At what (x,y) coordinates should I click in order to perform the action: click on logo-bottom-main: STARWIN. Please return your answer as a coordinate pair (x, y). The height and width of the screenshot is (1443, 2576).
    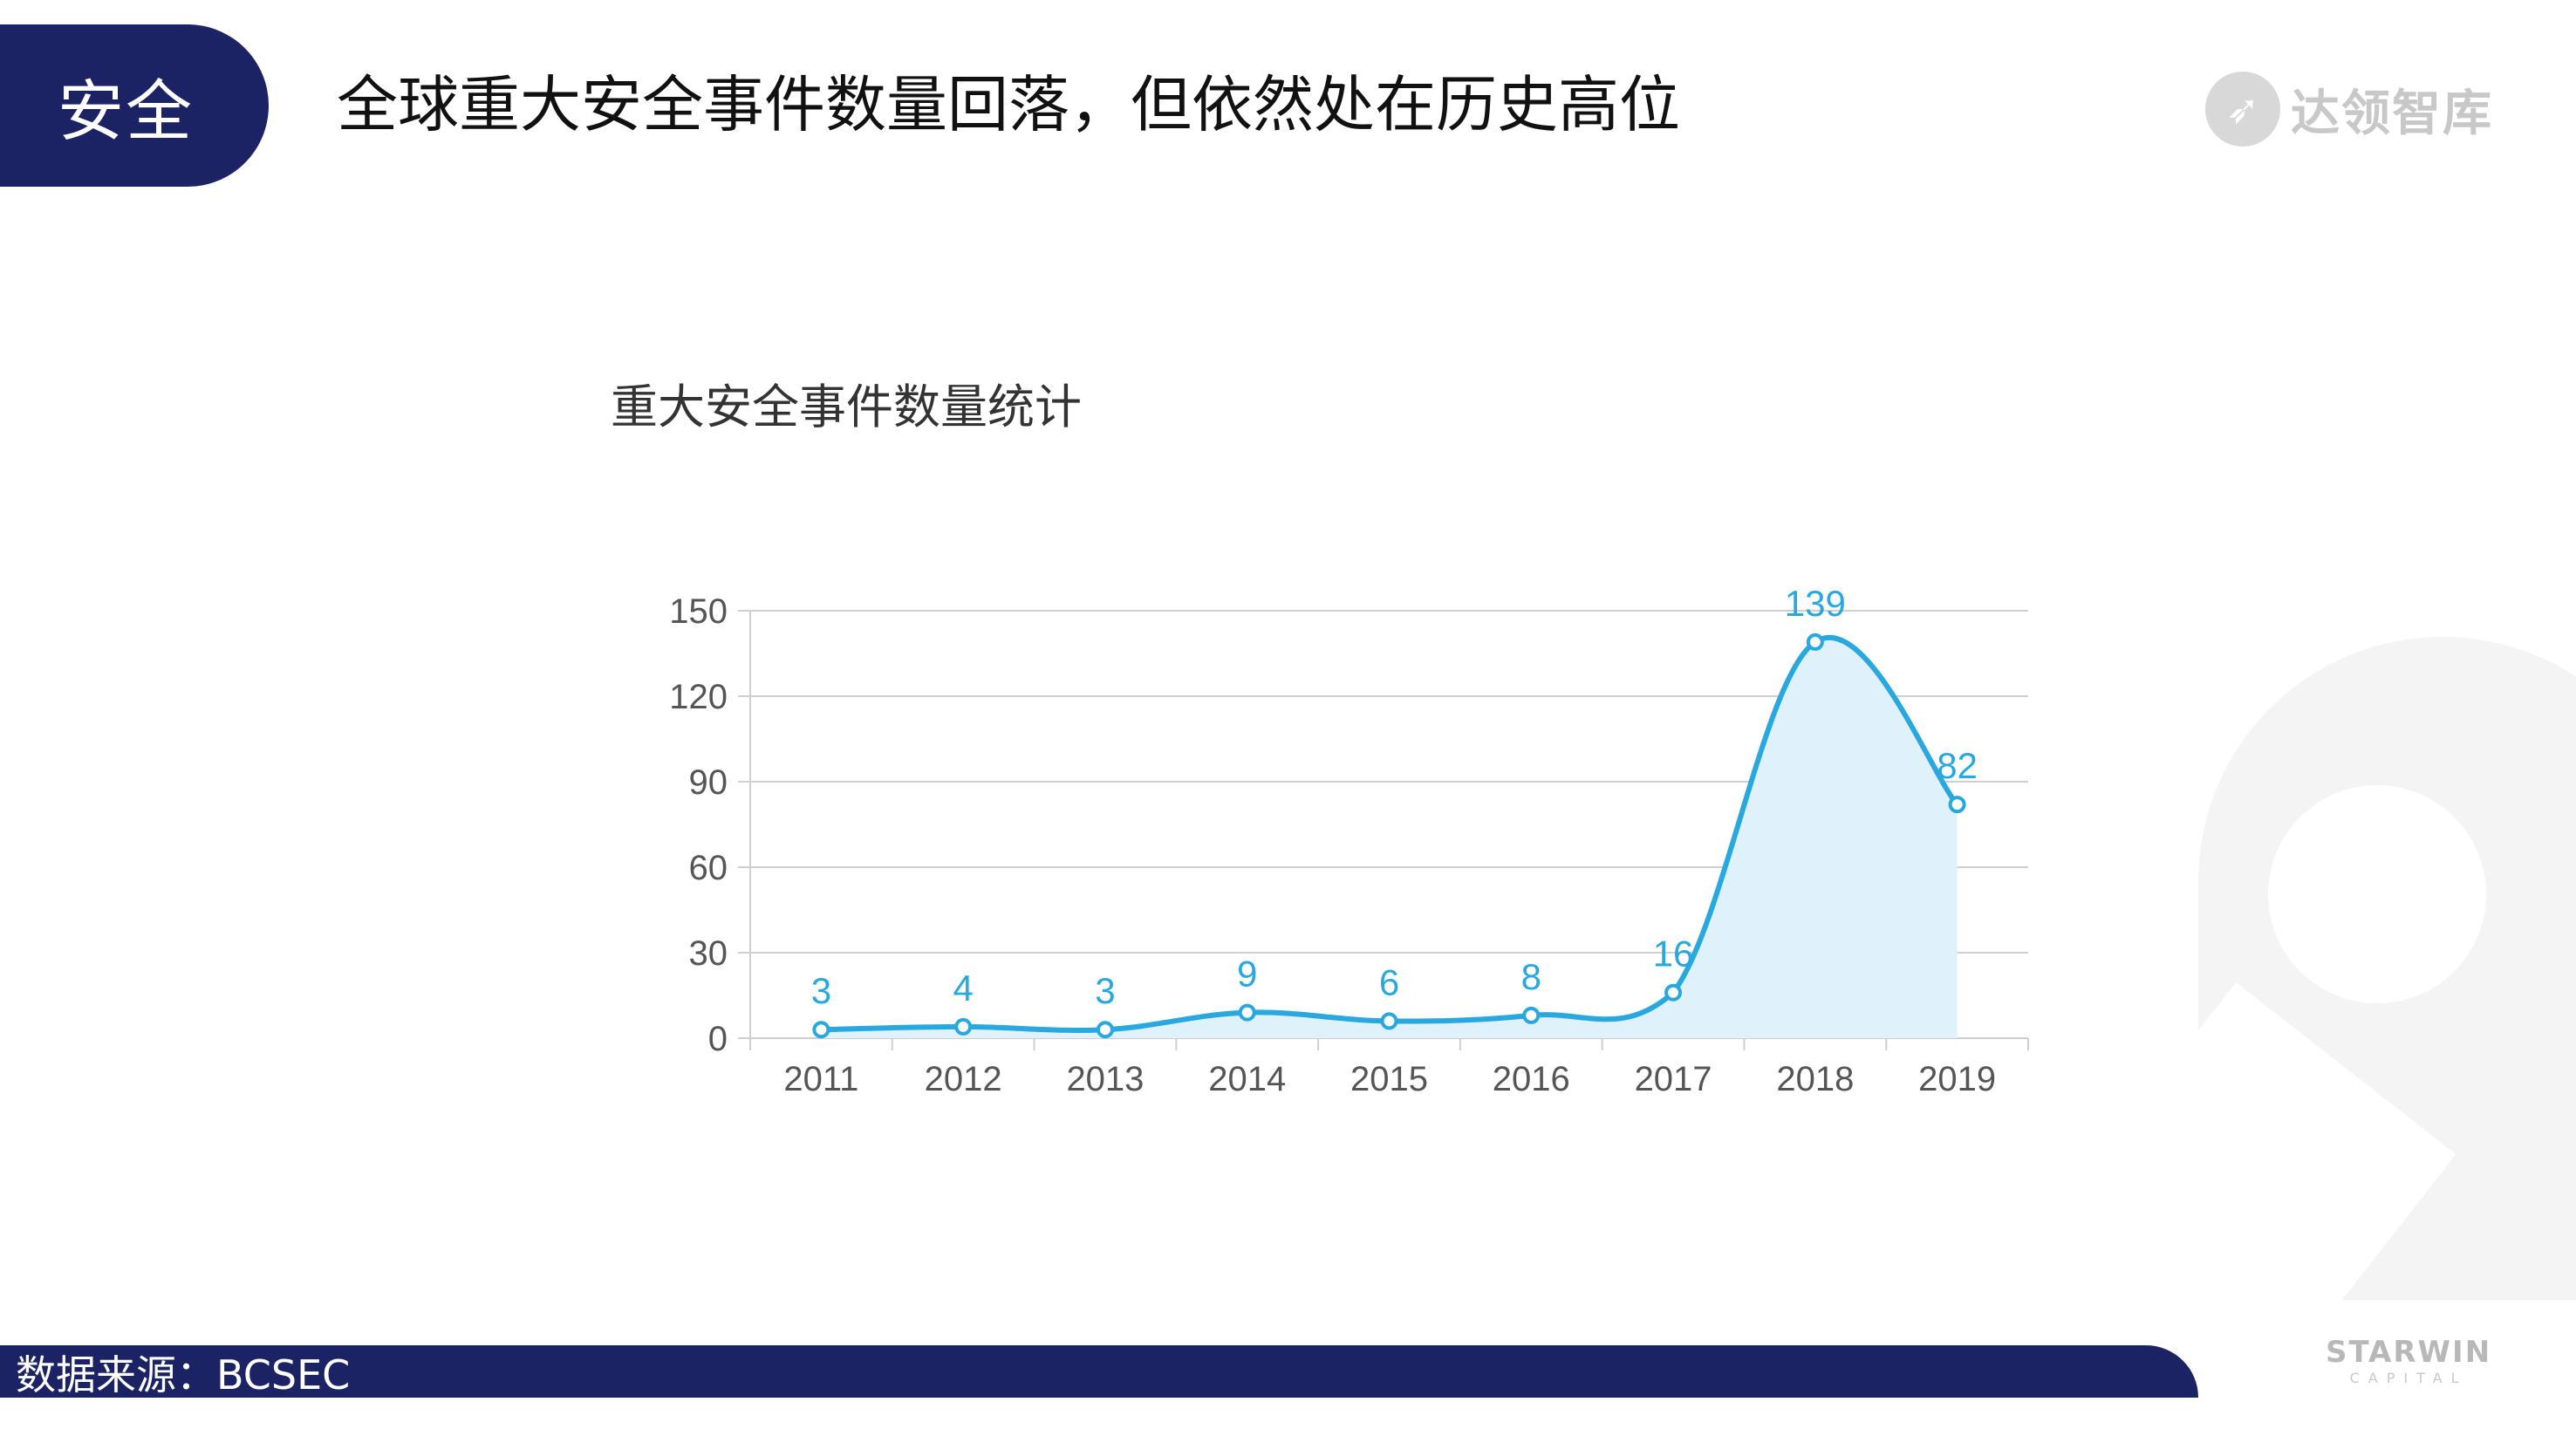
    Looking at the image, I should click on (2409, 1352).